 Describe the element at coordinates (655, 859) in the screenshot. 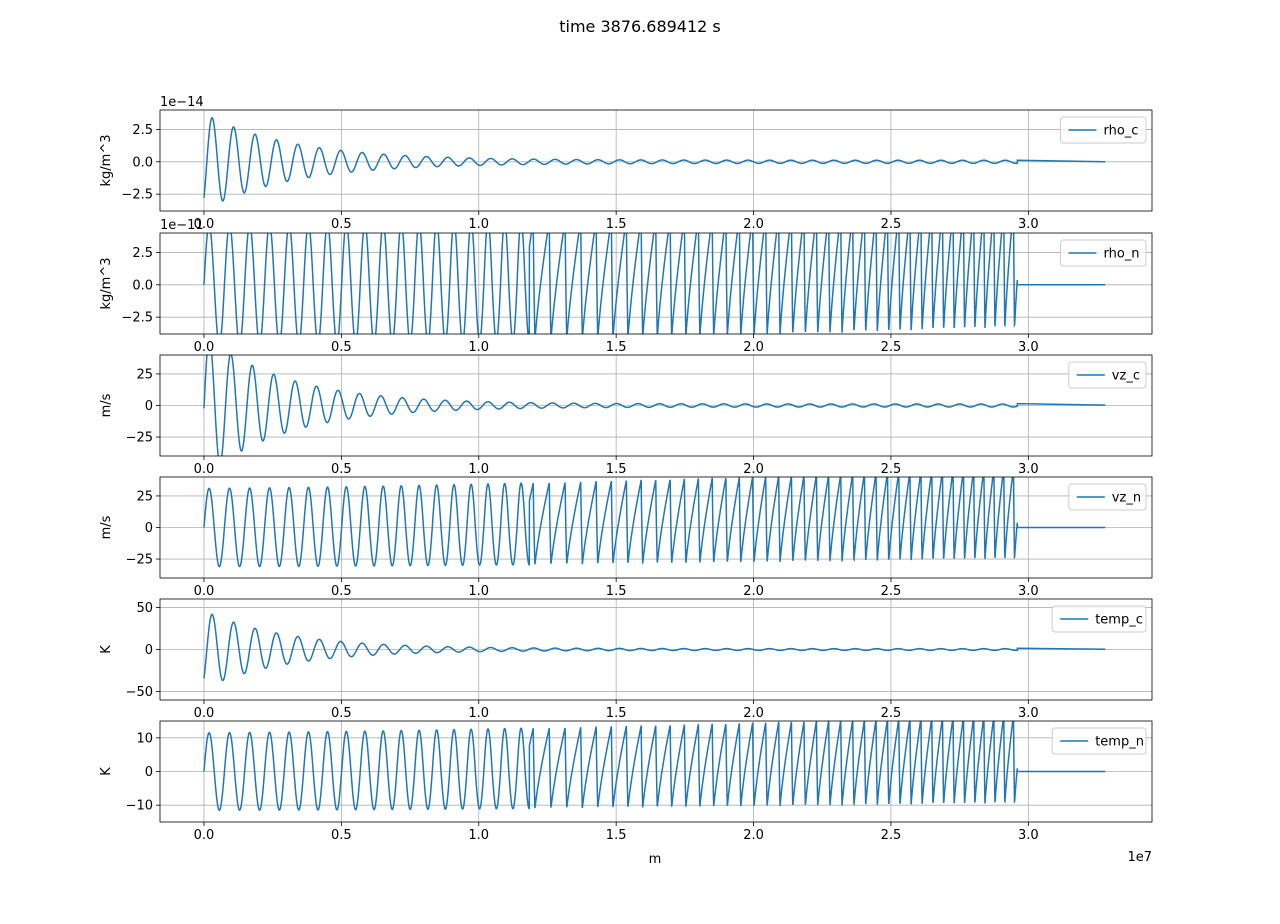

I see `x-axis-label: m` at that location.